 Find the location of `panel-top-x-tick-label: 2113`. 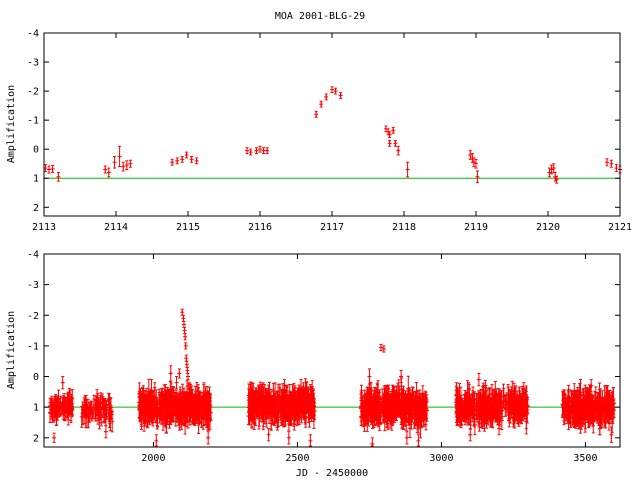

panel-top-x-tick-label: 2113 is located at coordinates (44, 227).